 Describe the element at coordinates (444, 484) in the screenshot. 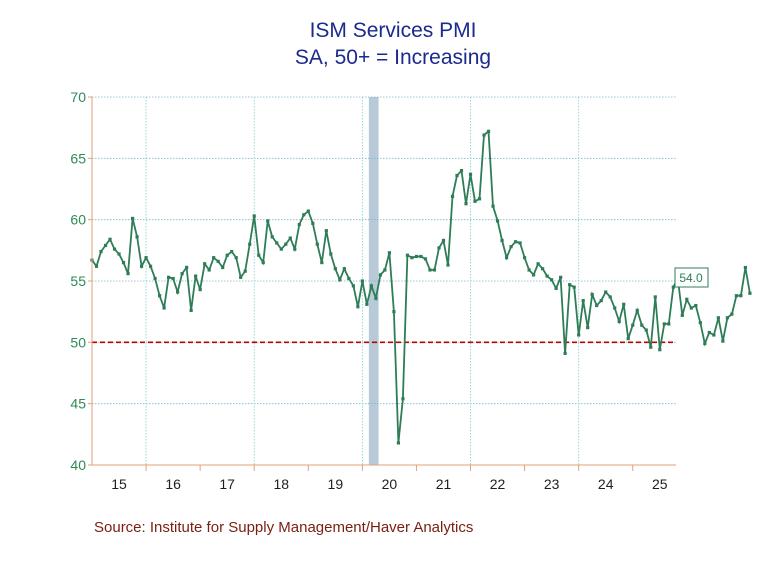

I see `x-tick-label: 21` at that location.